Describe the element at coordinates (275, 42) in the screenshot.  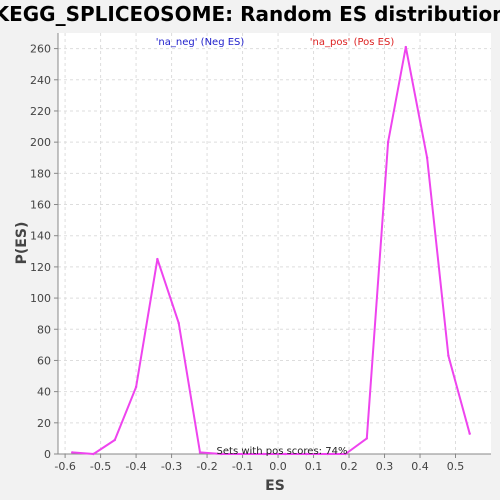
I see `legend: 'na_neg' (Neg ES) 'na_pos' (Pos ES)` at that location.